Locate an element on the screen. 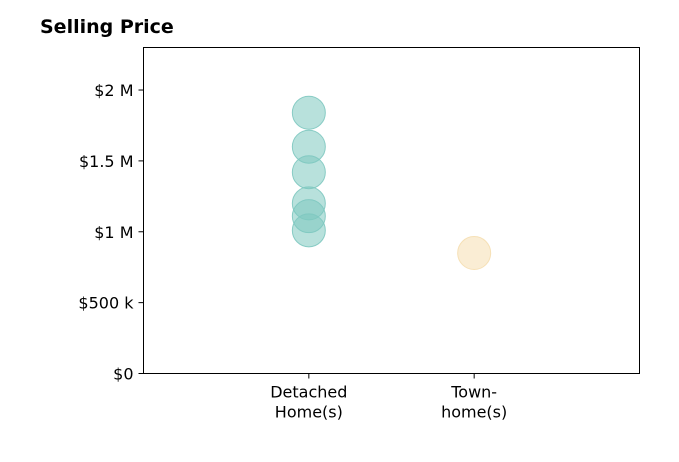 Image resolution: width=679 pixels, height=462 pixels. y-tick-label: $1 M is located at coordinates (113, 232).